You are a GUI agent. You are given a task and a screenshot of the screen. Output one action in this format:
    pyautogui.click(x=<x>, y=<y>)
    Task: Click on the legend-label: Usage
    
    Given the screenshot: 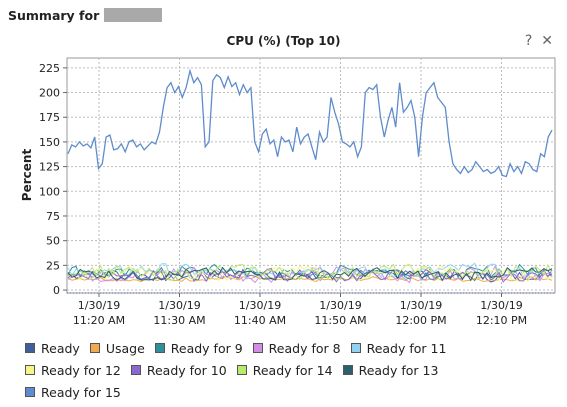 What is the action you would take?
    pyautogui.click(x=125, y=348)
    